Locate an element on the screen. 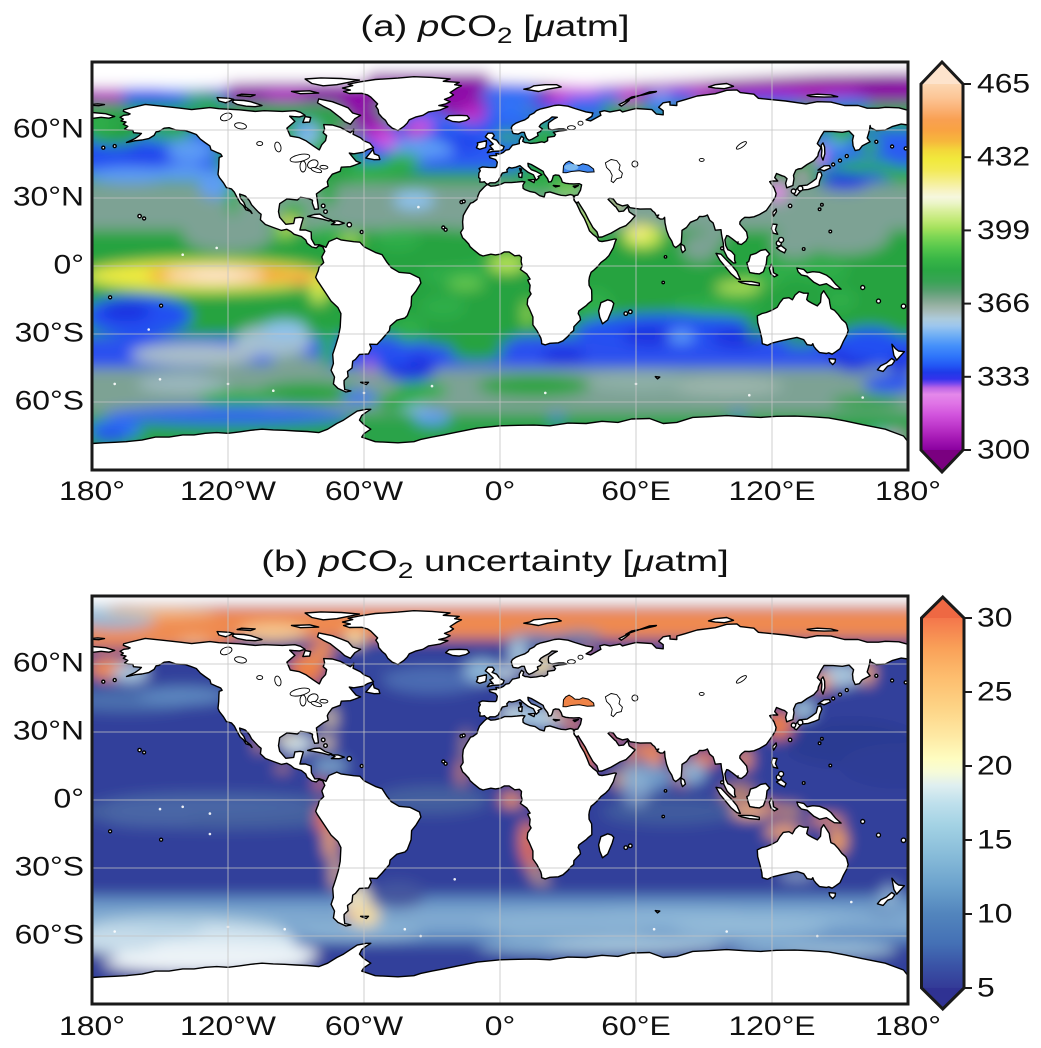  svg-text: (b) pCO2 uncertainty [μatm] is located at coordinates (495, 564).